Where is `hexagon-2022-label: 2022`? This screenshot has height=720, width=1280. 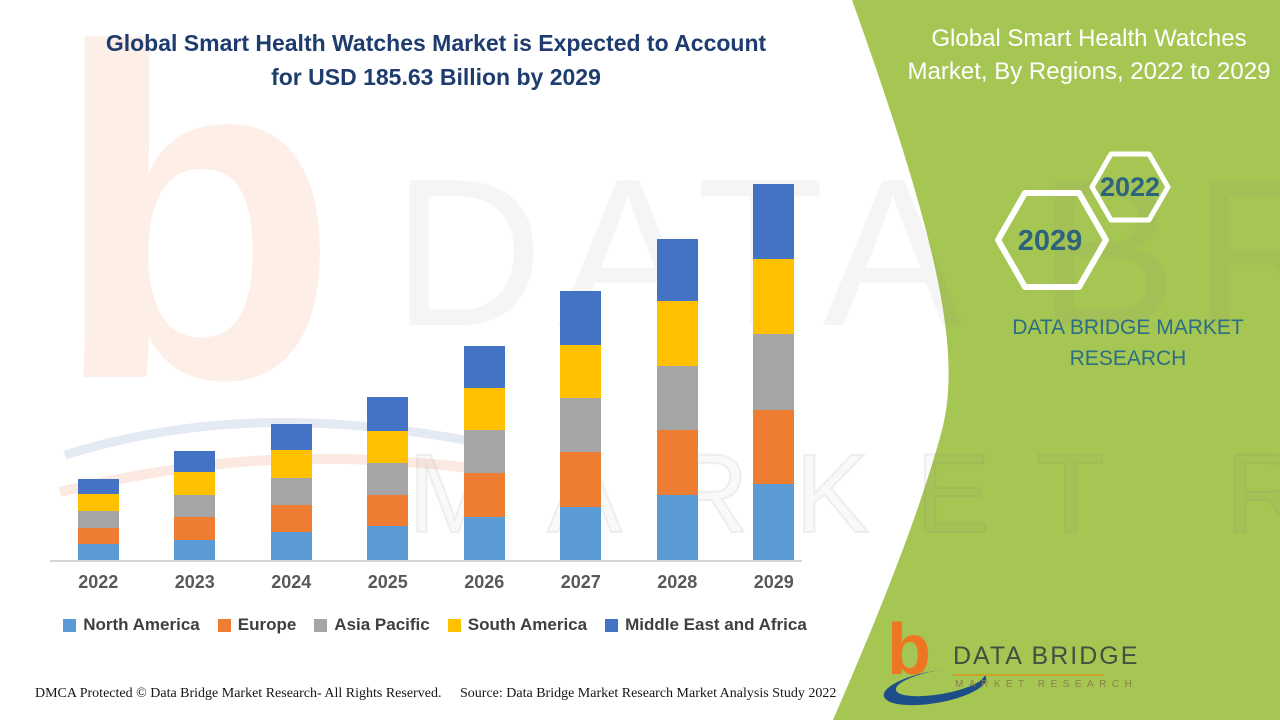
hexagon-2022-label: 2022 is located at coordinates (1130, 187).